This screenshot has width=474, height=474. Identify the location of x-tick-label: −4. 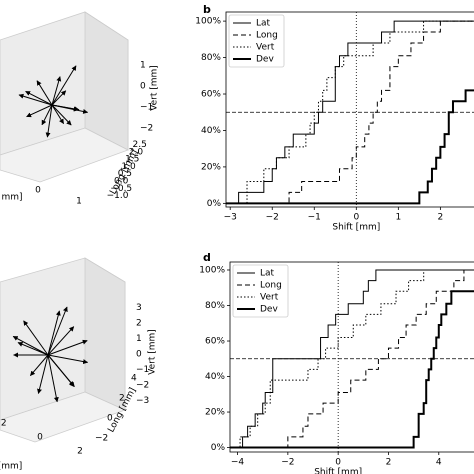
(238, 463).